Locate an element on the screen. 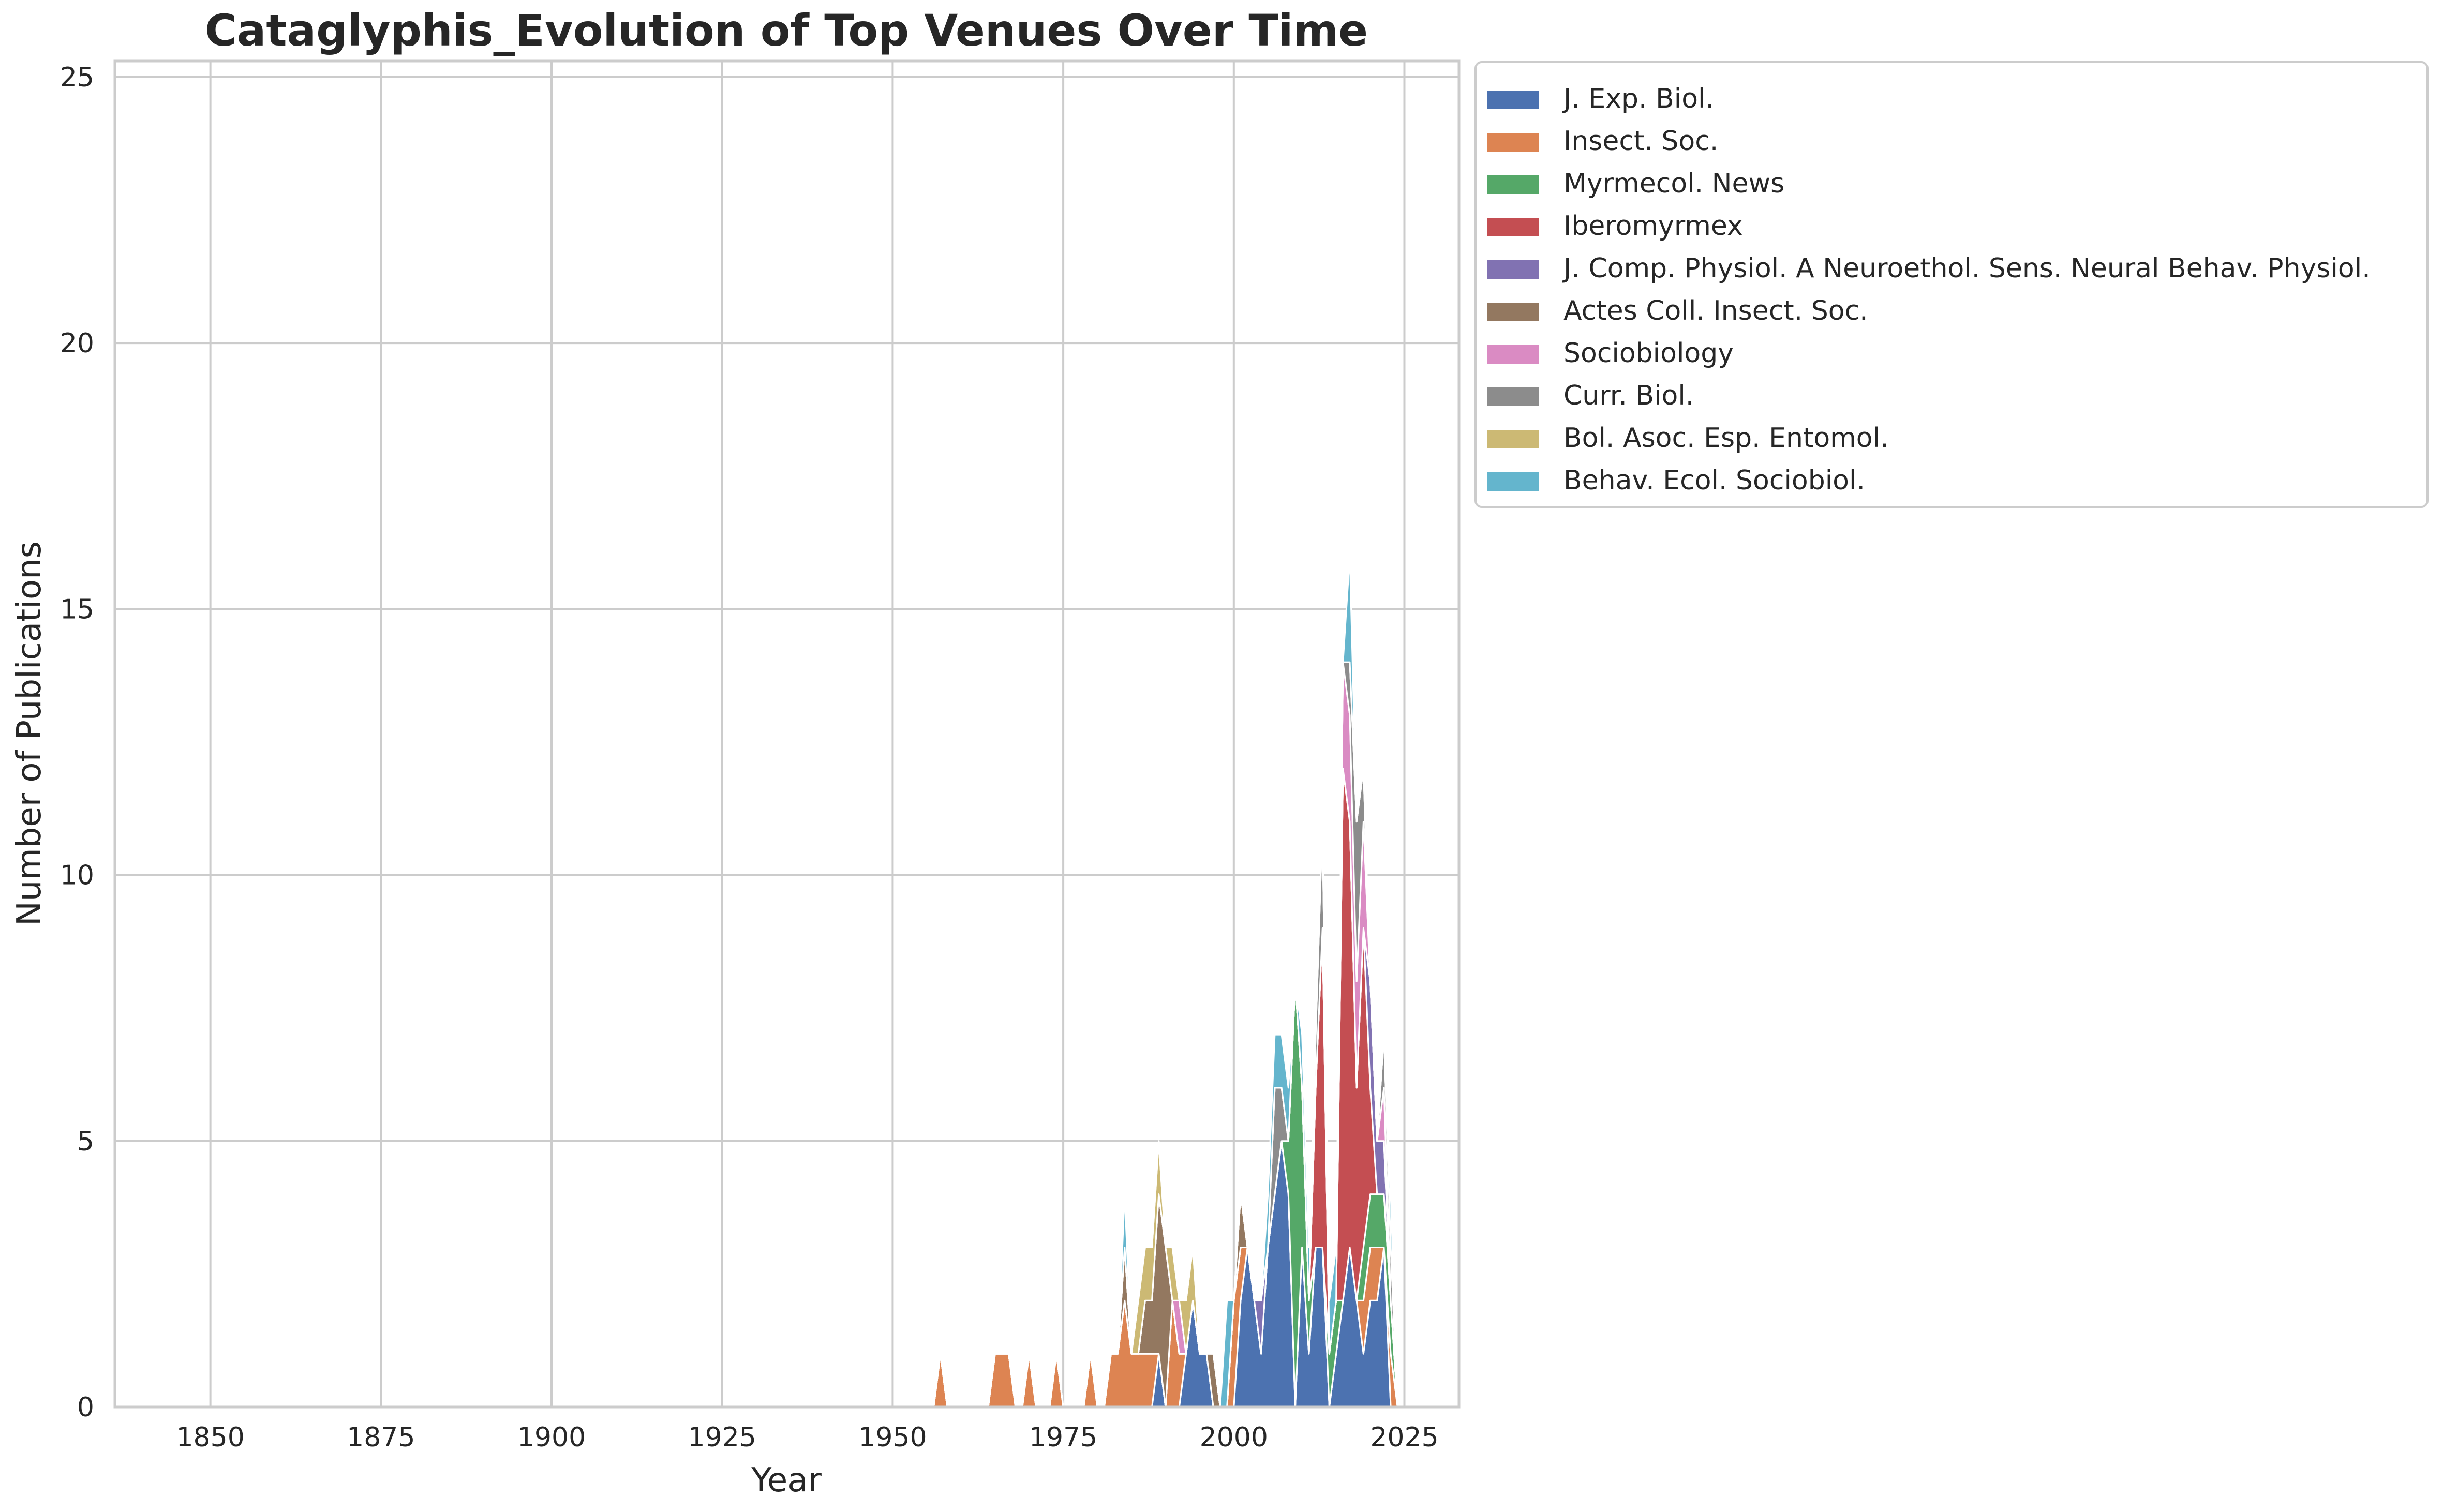 The height and width of the screenshot is (1512, 2443). legend-label: Behav. Ecol. Sociobiol. is located at coordinates (1714, 480).